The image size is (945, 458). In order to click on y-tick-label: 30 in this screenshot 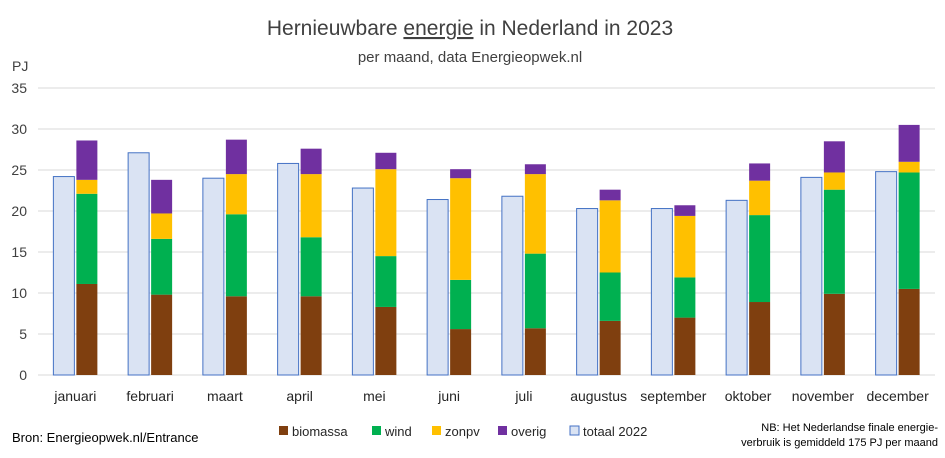, I will do `click(19, 129)`.